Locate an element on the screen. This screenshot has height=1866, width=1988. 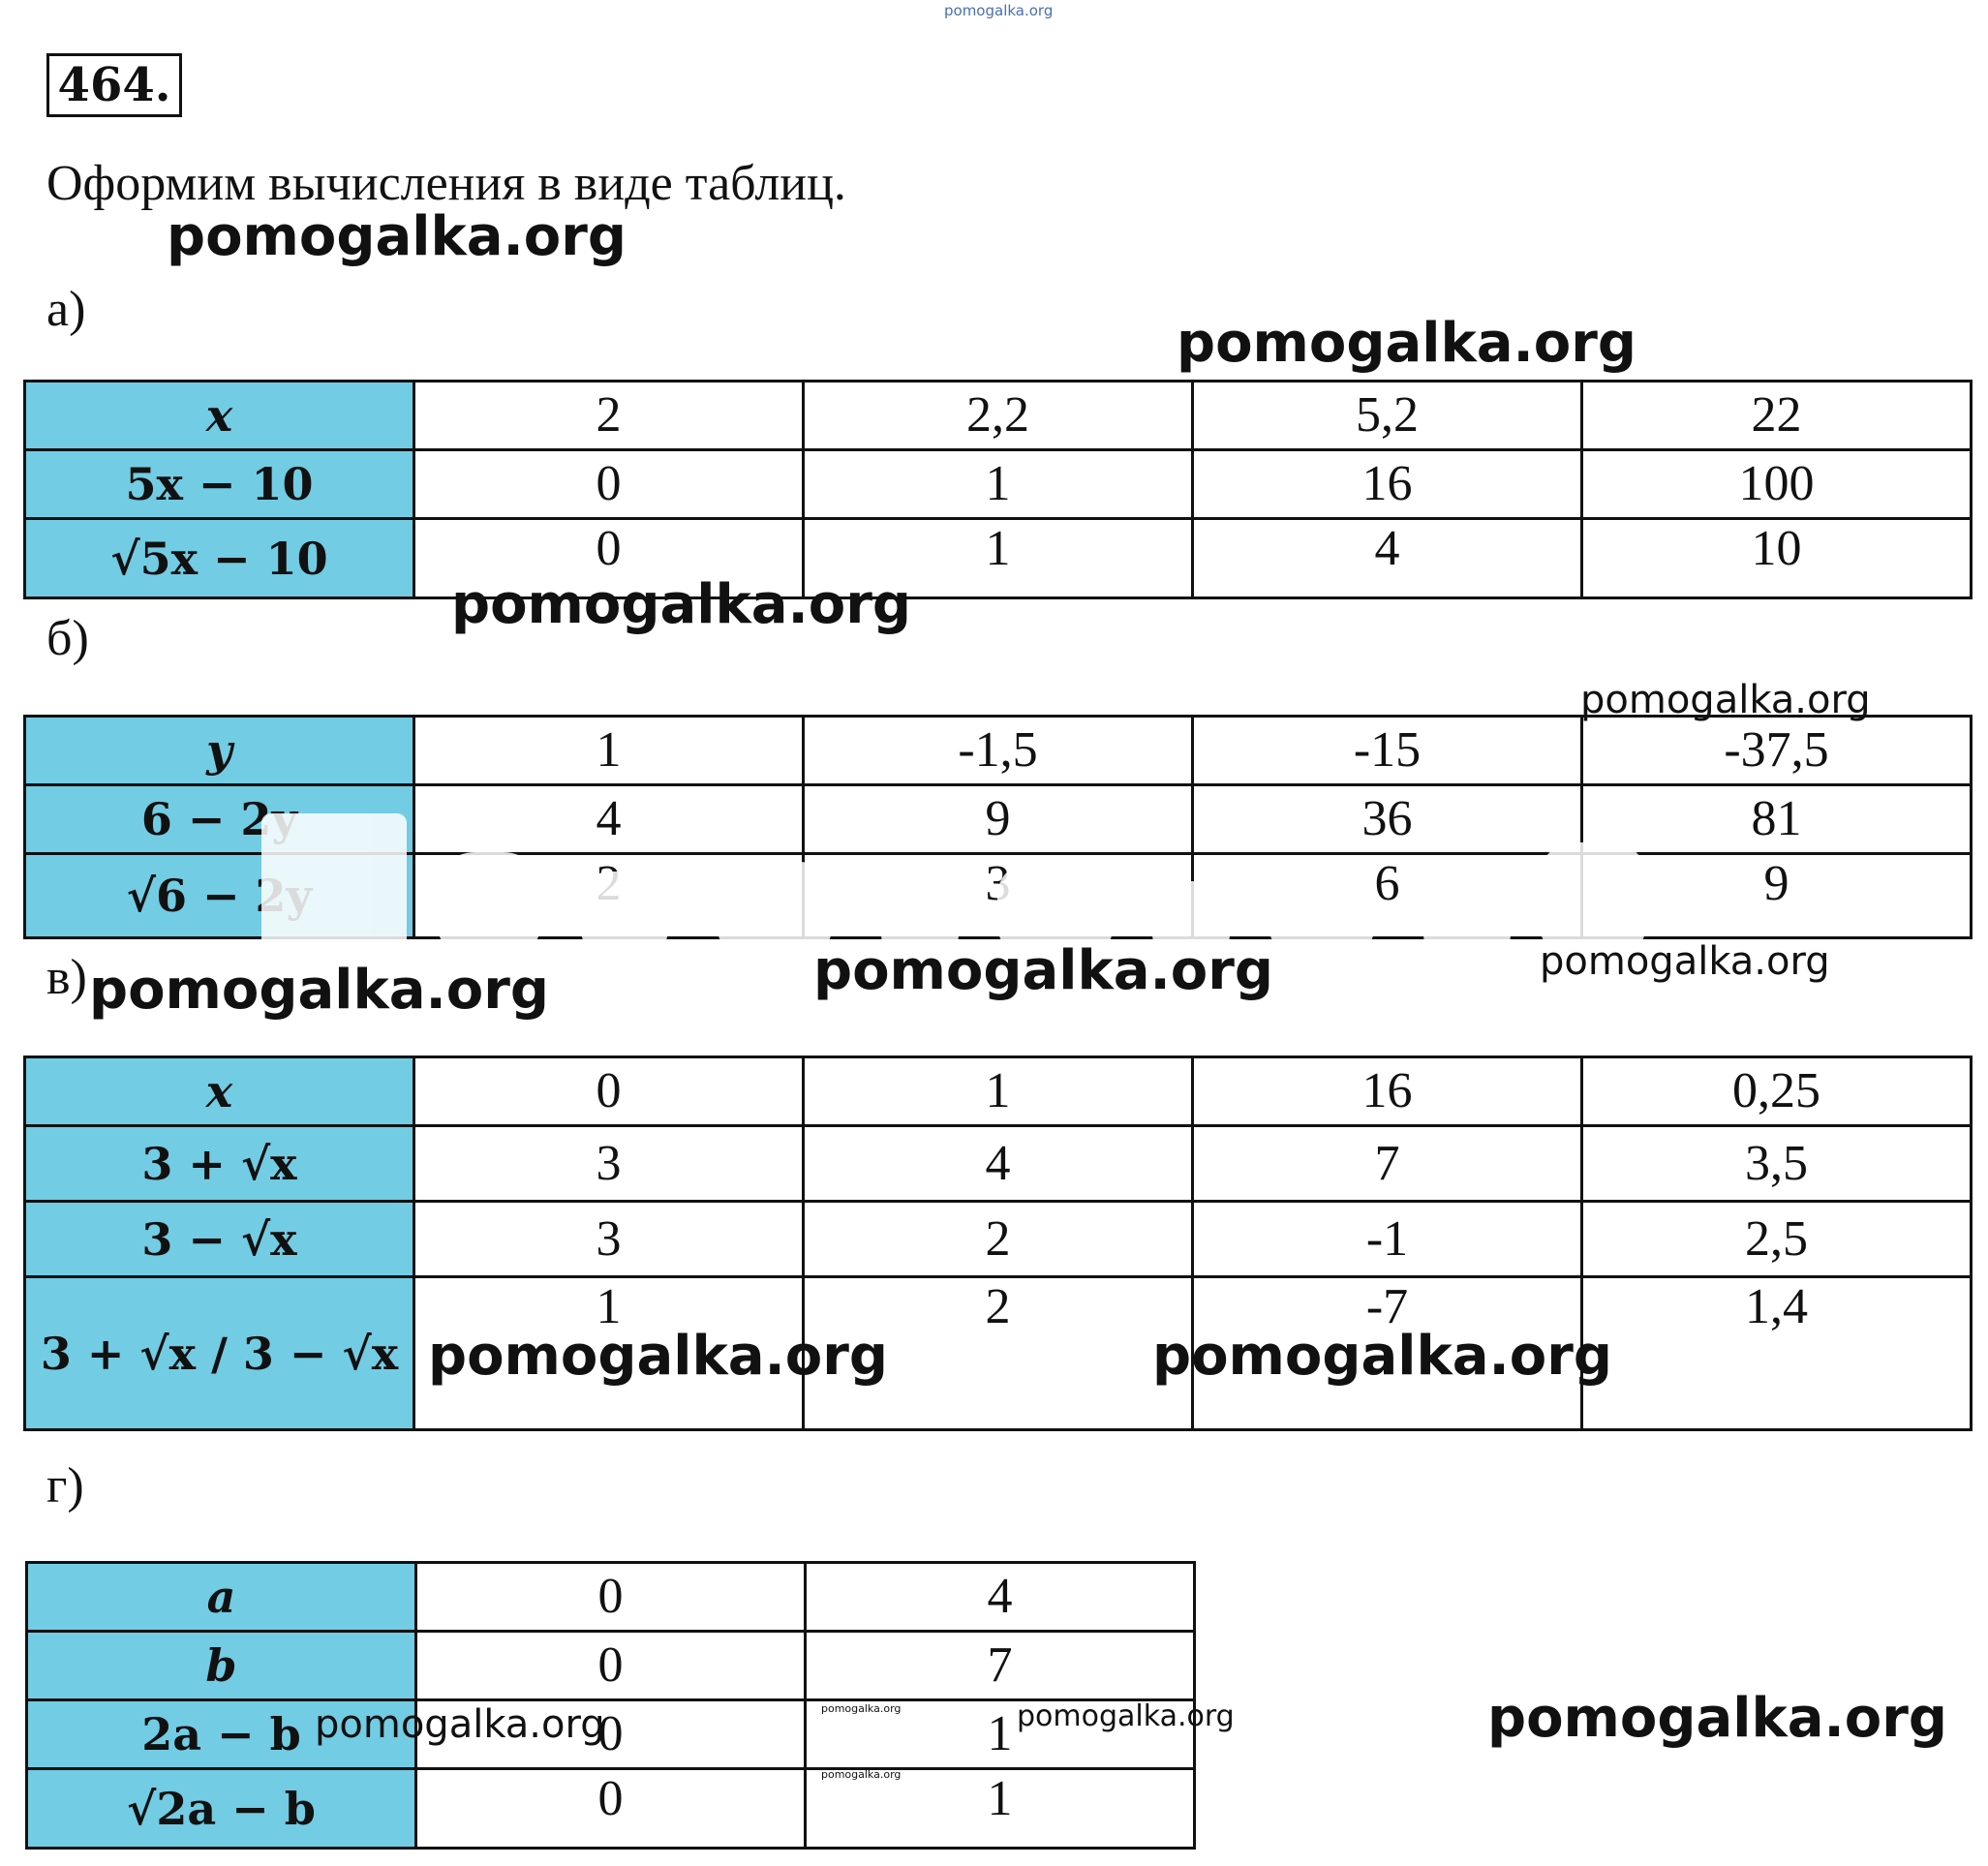
value-cell: 2,2 is located at coordinates (998, 415).